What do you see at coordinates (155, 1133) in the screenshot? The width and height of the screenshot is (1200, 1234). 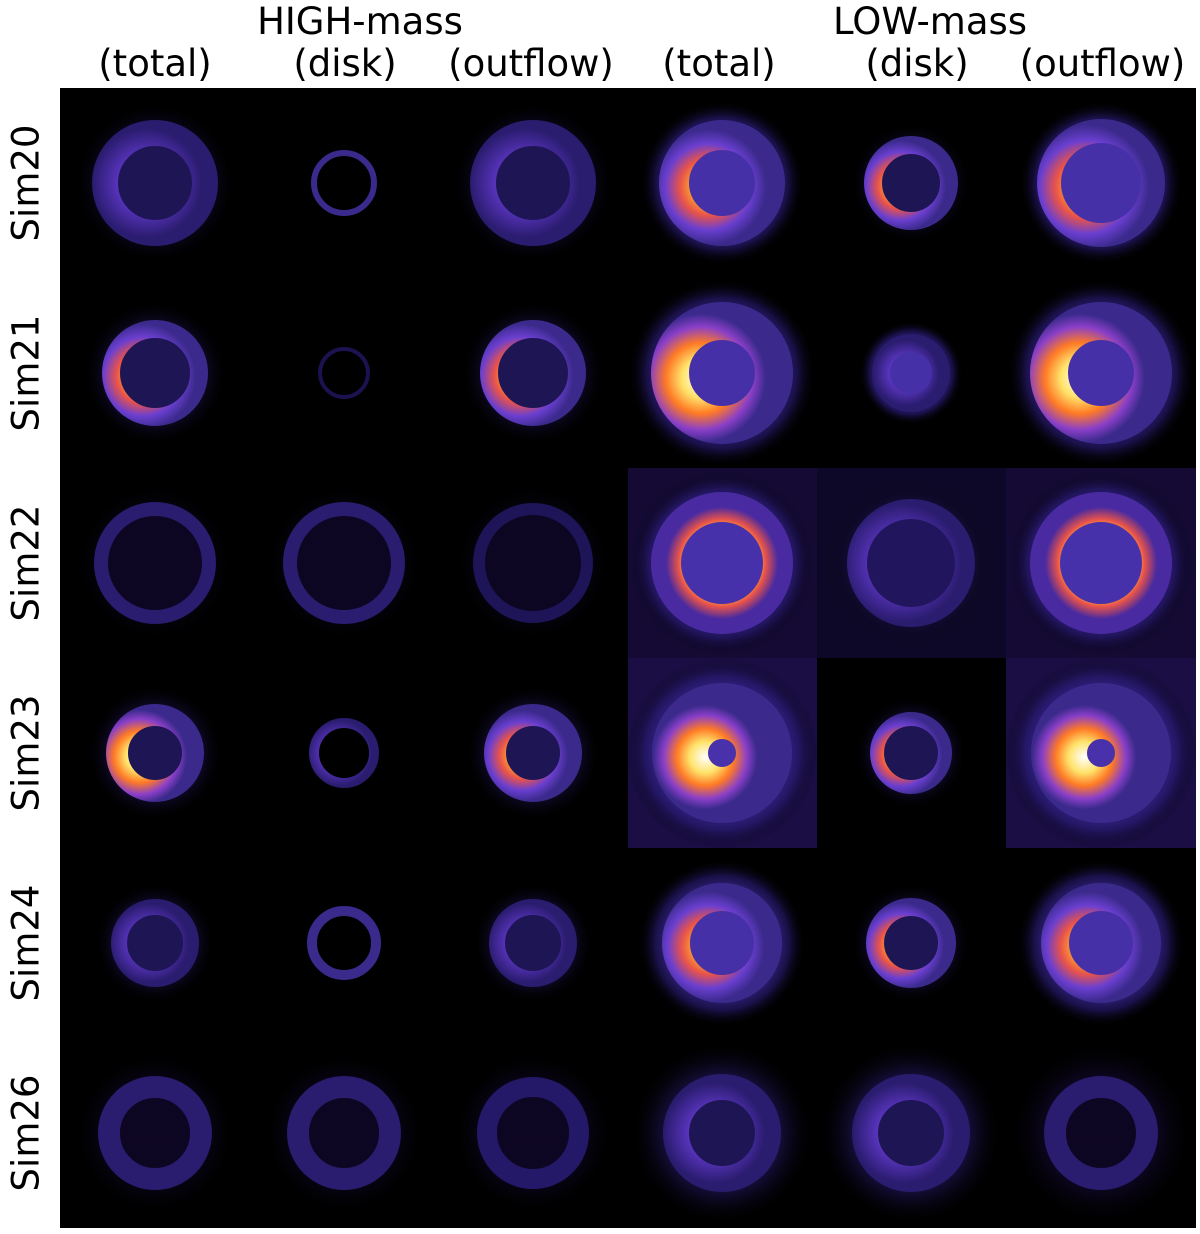 I see `ring-sim26-high-total` at bounding box center [155, 1133].